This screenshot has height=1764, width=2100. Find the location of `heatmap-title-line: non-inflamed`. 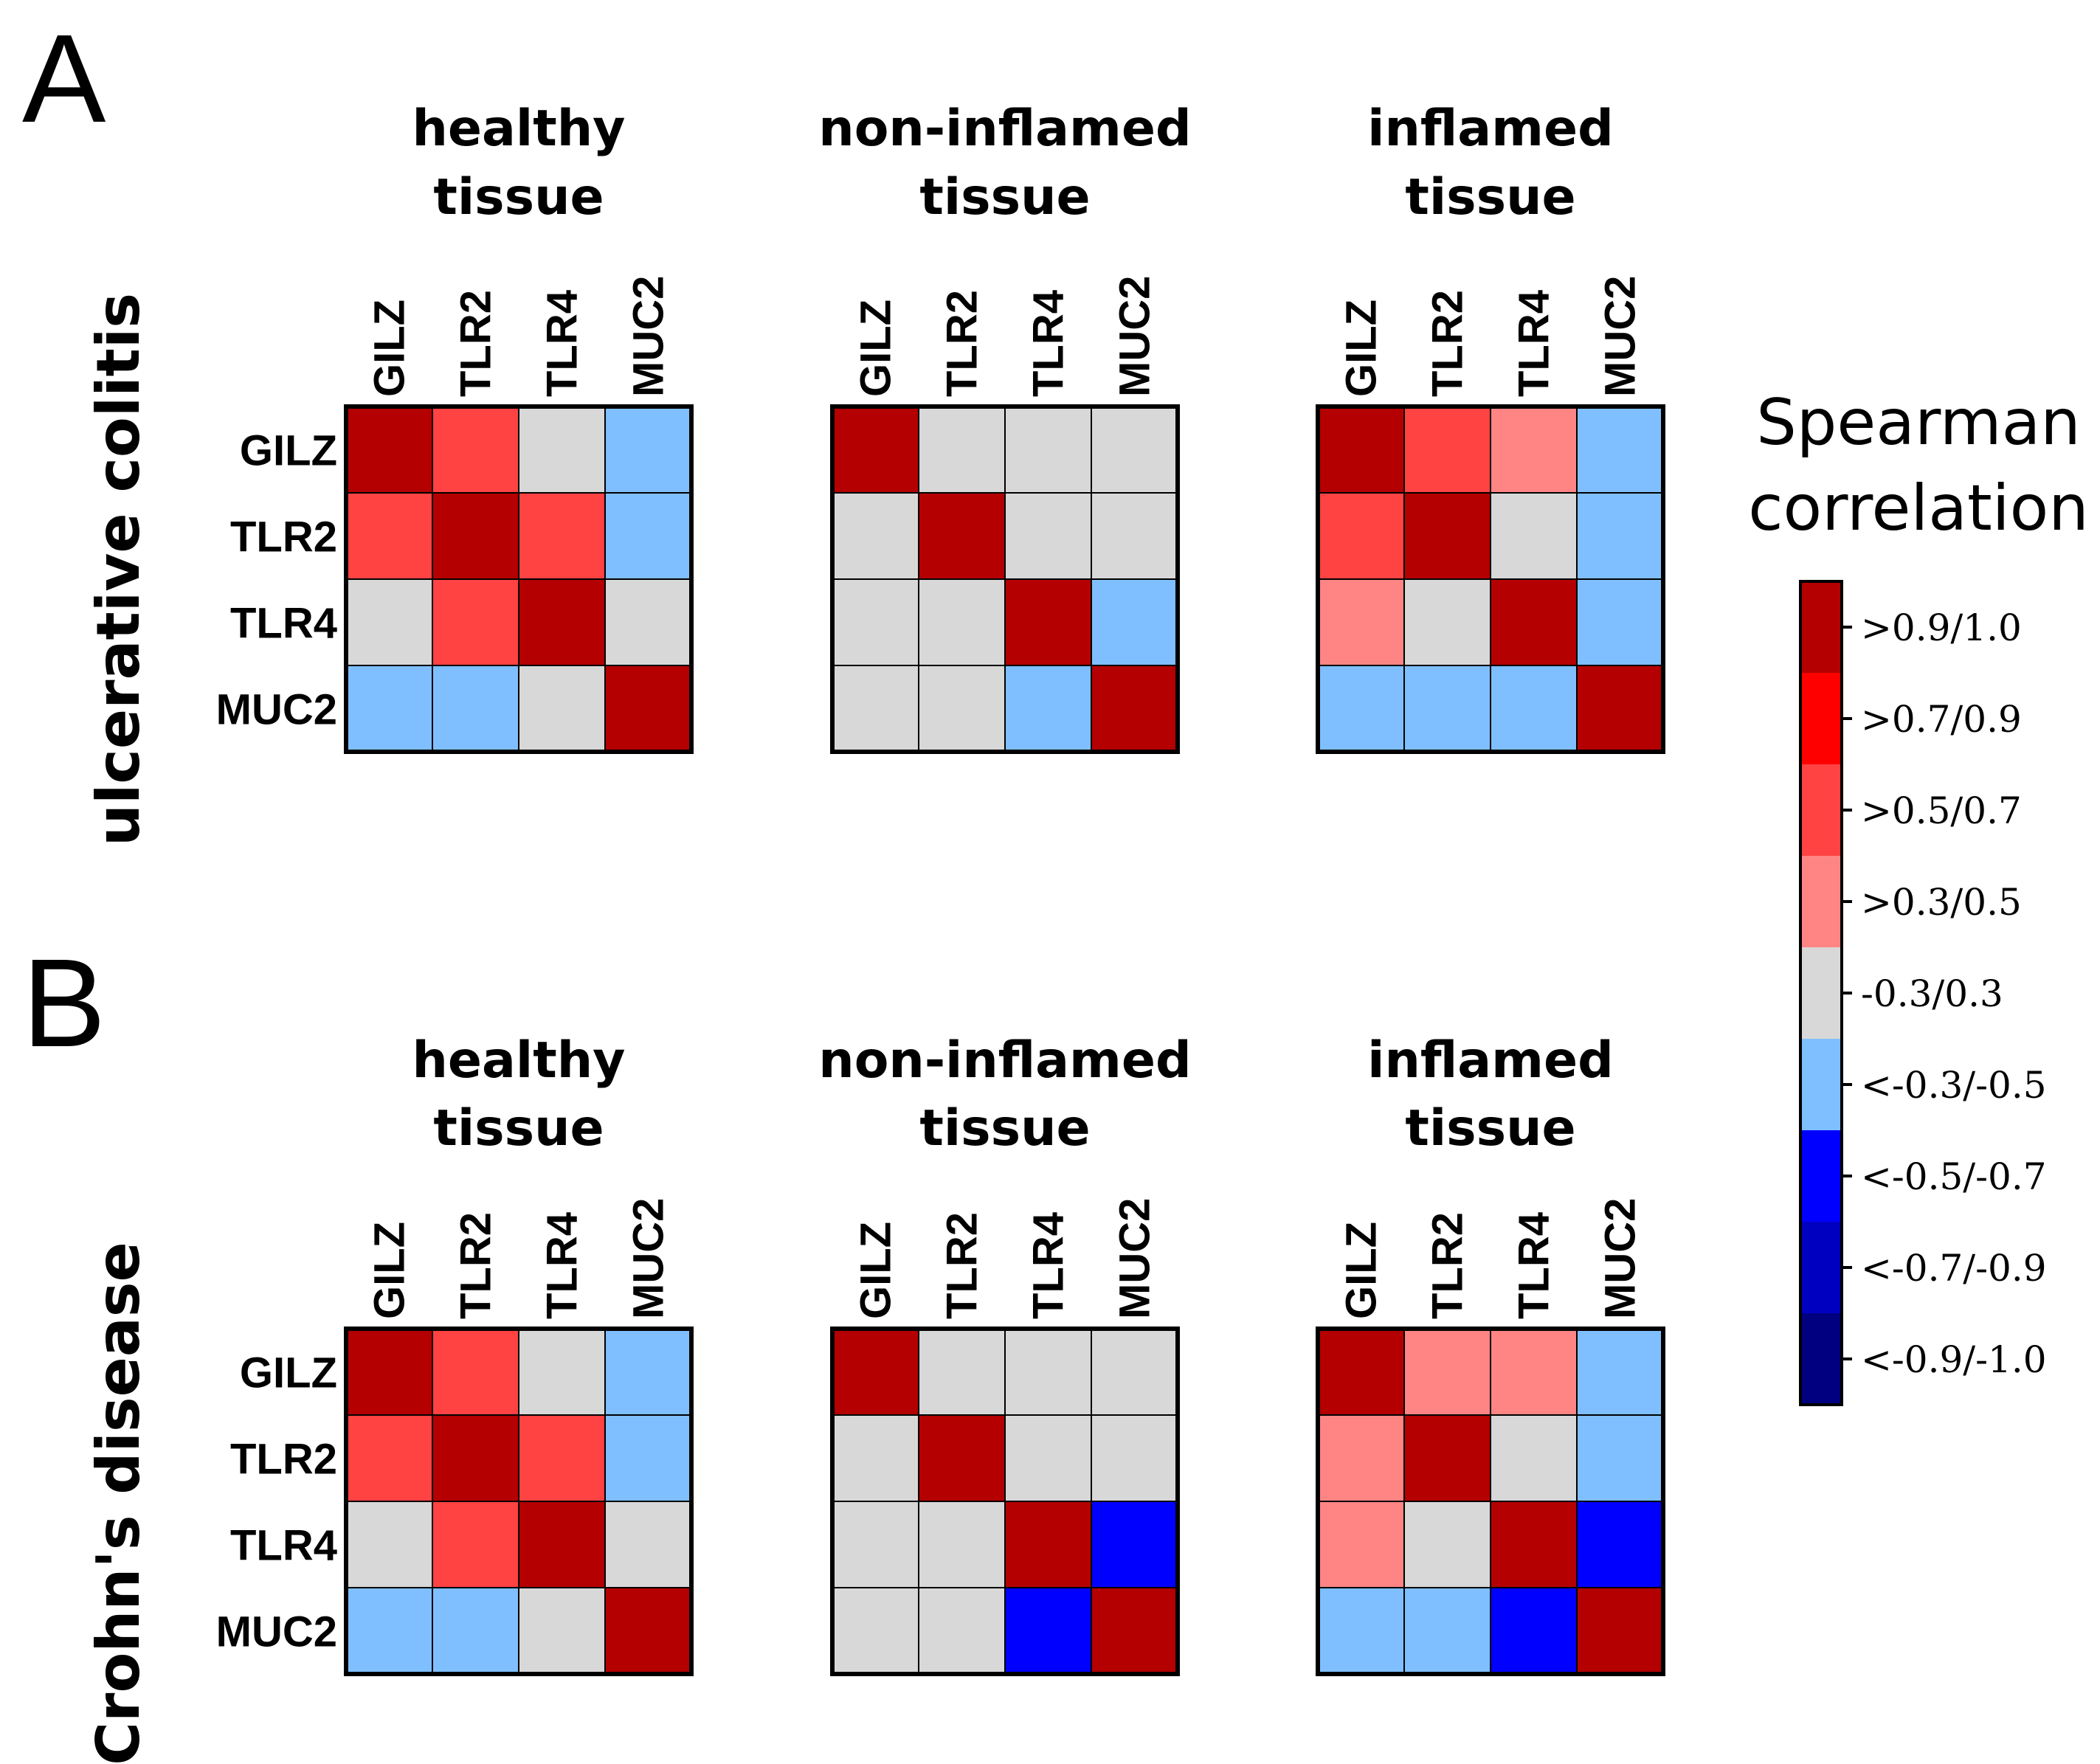

heatmap-title-line: non-inflamed is located at coordinates (1004, 129).